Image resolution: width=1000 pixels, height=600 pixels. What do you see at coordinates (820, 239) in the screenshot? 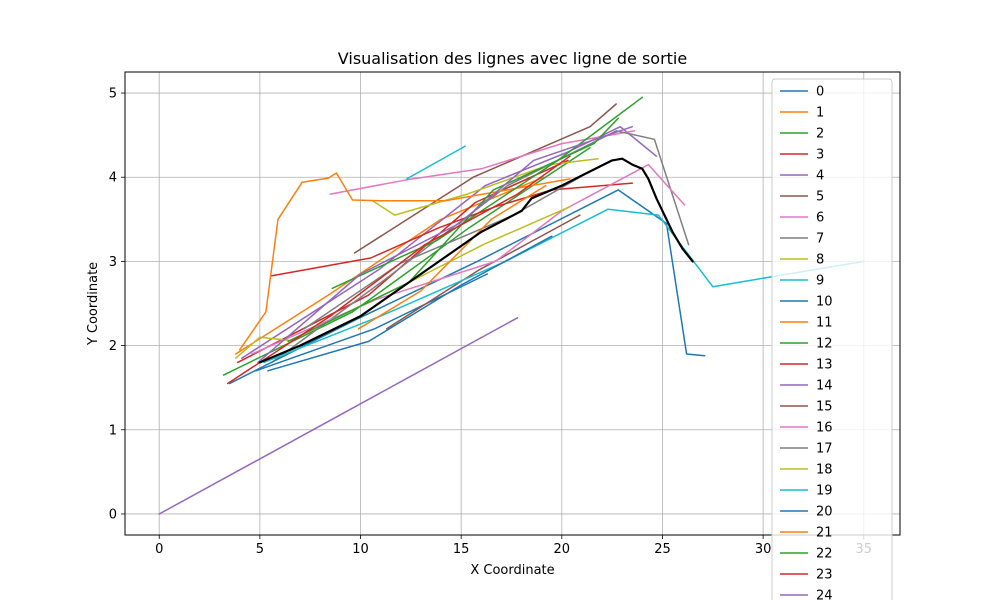
I see `legend-label-7: 7` at bounding box center [820, 239].